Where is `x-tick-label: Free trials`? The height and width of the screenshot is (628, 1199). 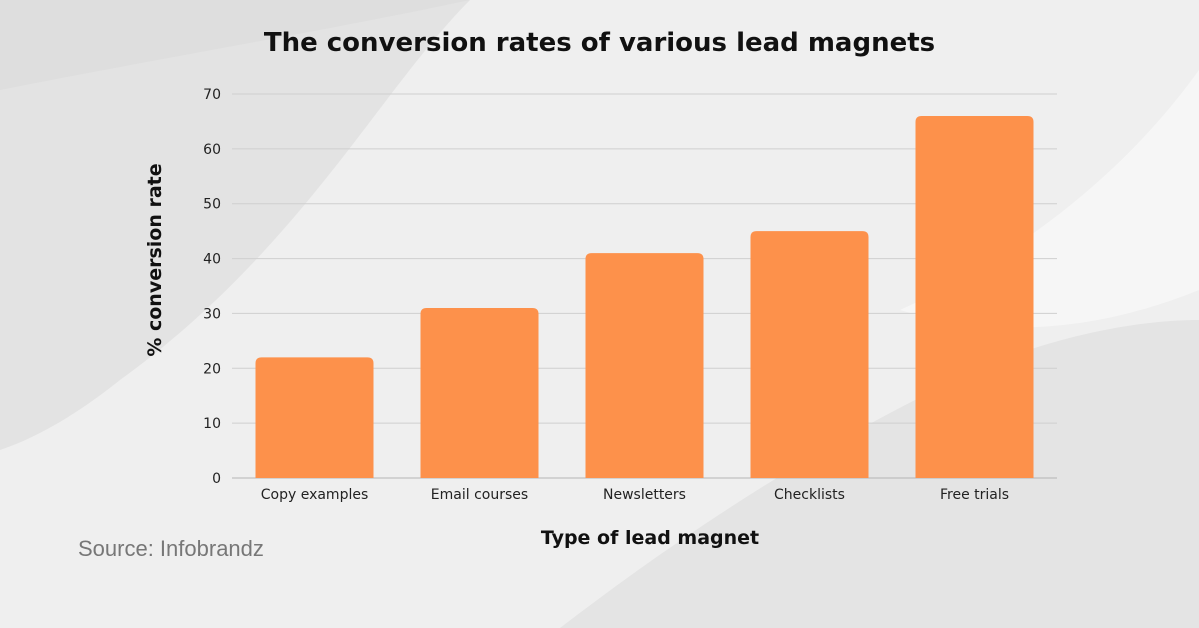 x-tick-label: Free trials is located at coordinates (974, 495).